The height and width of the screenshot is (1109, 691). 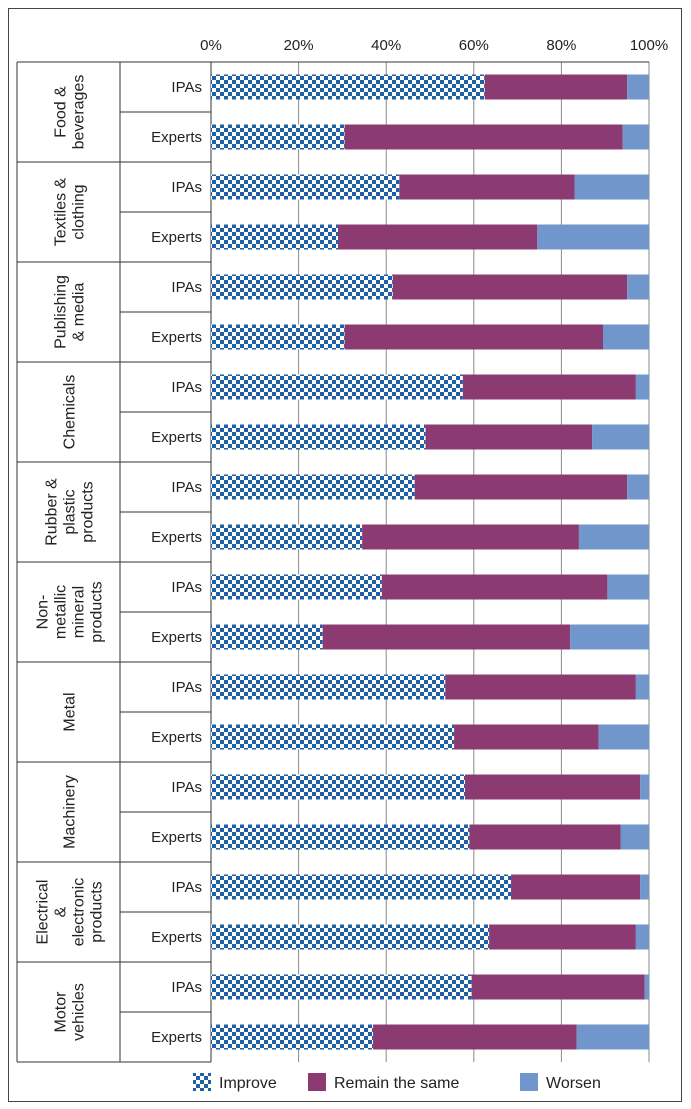 I want to click on group-label-line: & media, so click(x=79, y=312).